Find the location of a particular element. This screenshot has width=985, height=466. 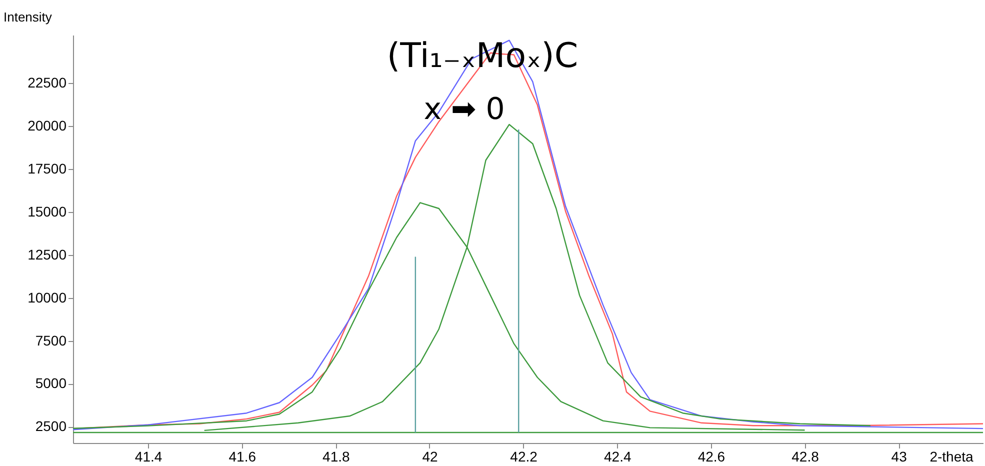

x-tick-label: 41.4 is located at coordinates (148, 456).